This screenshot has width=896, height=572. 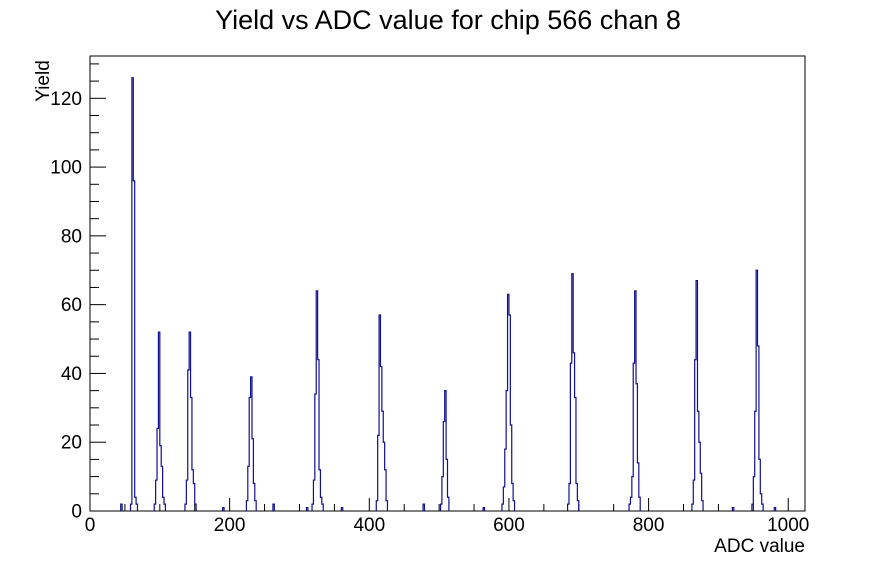 I want to click on x-tick-label: 400, so click(x=369, y=525).